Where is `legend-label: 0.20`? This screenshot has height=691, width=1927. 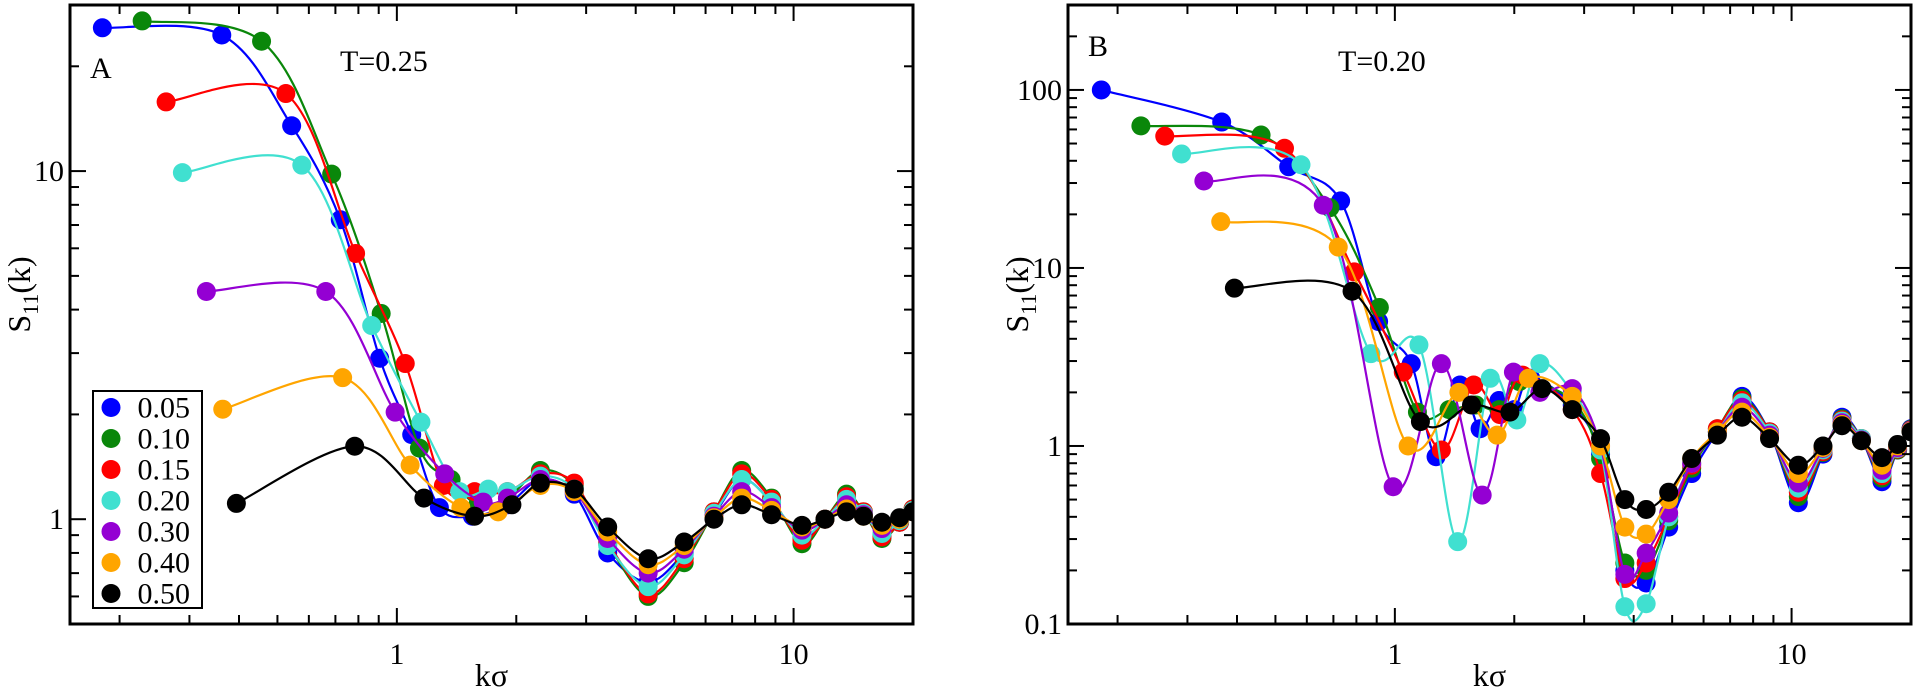
legend-label: 0.20 is located at coordinates (164, 501).